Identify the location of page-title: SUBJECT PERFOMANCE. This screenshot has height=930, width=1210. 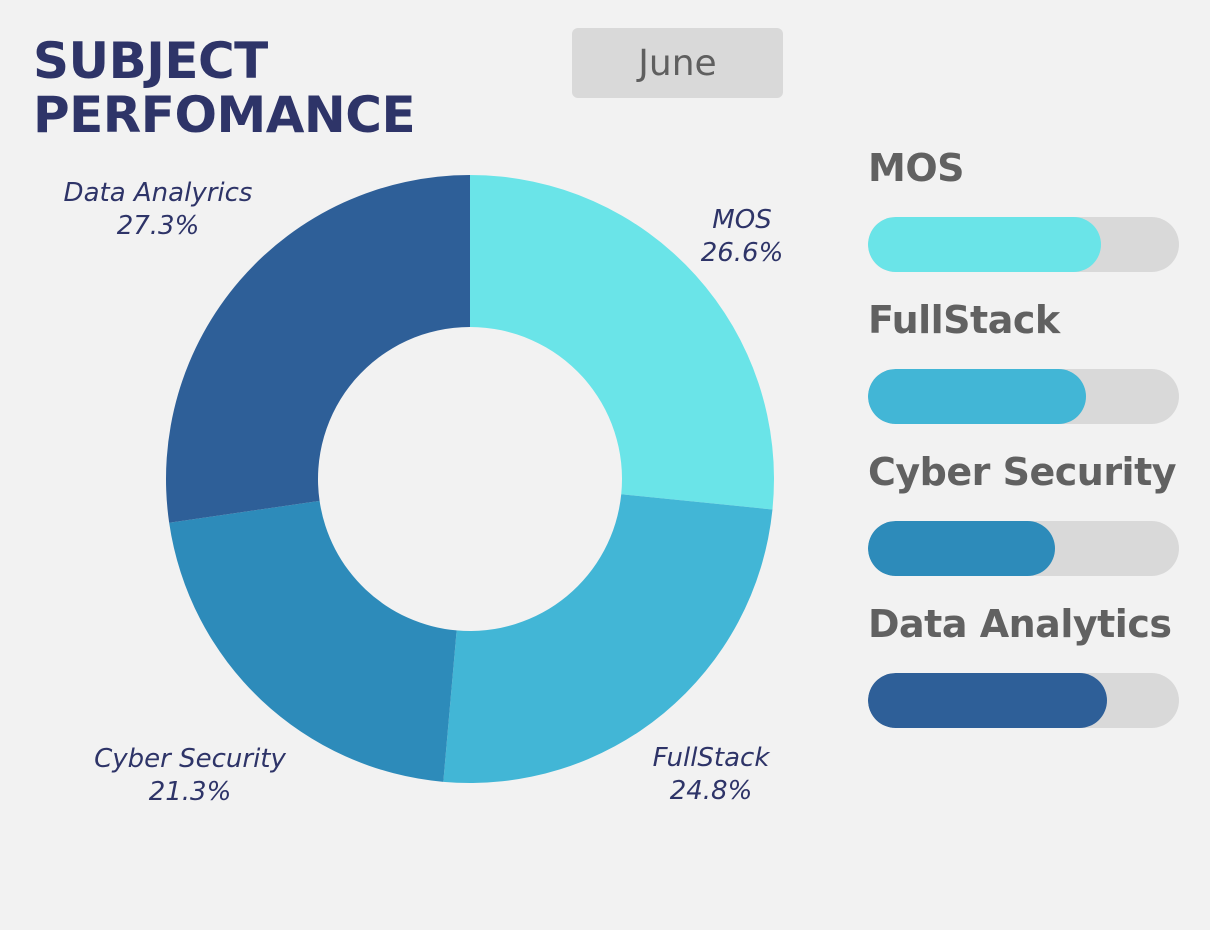
(224, 88).